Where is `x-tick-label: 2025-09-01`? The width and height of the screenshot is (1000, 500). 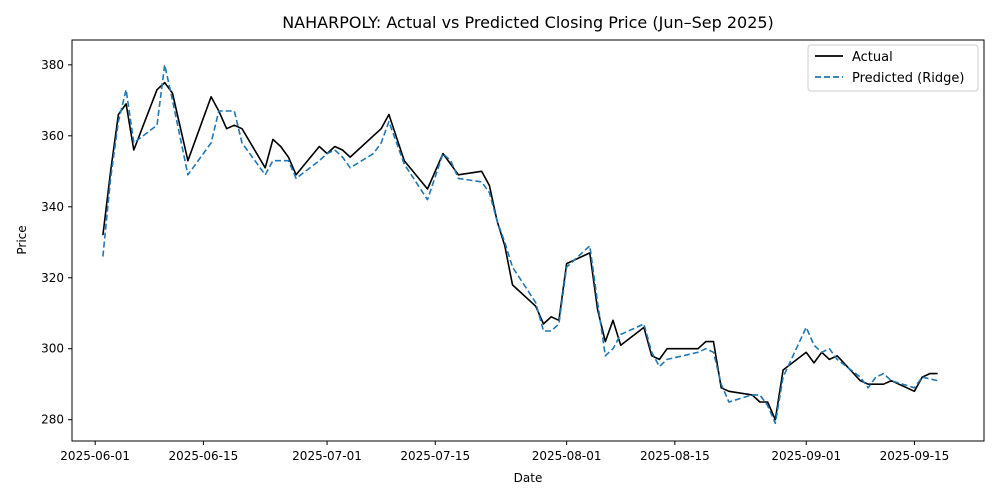 x-tick-label: 2025-09-01 is located at coordinates (806, 456).